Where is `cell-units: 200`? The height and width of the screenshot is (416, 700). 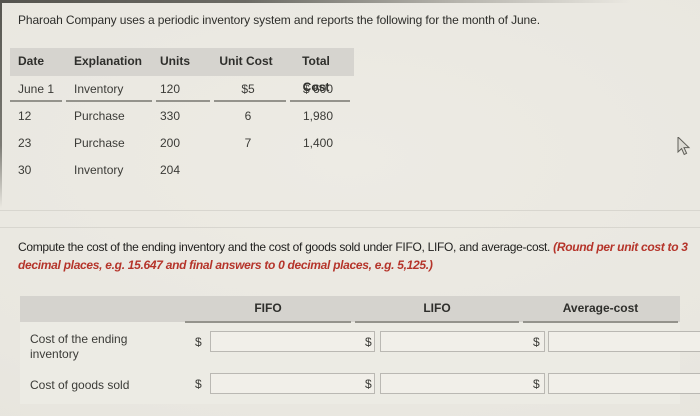
cell-units: 200 is located at coordinates (170, 143).